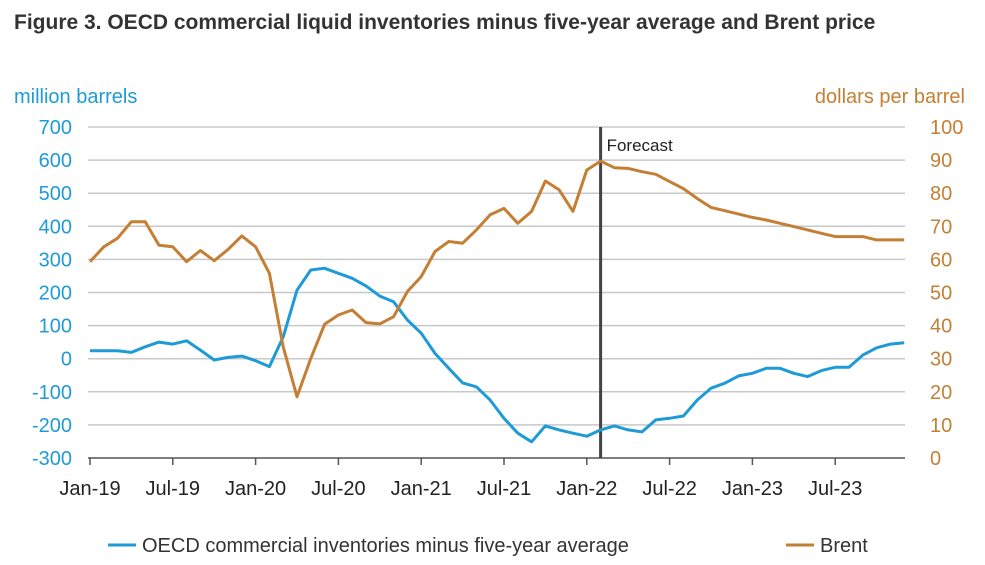  I want to click on left-tick-label: 0, so click(66, 360).